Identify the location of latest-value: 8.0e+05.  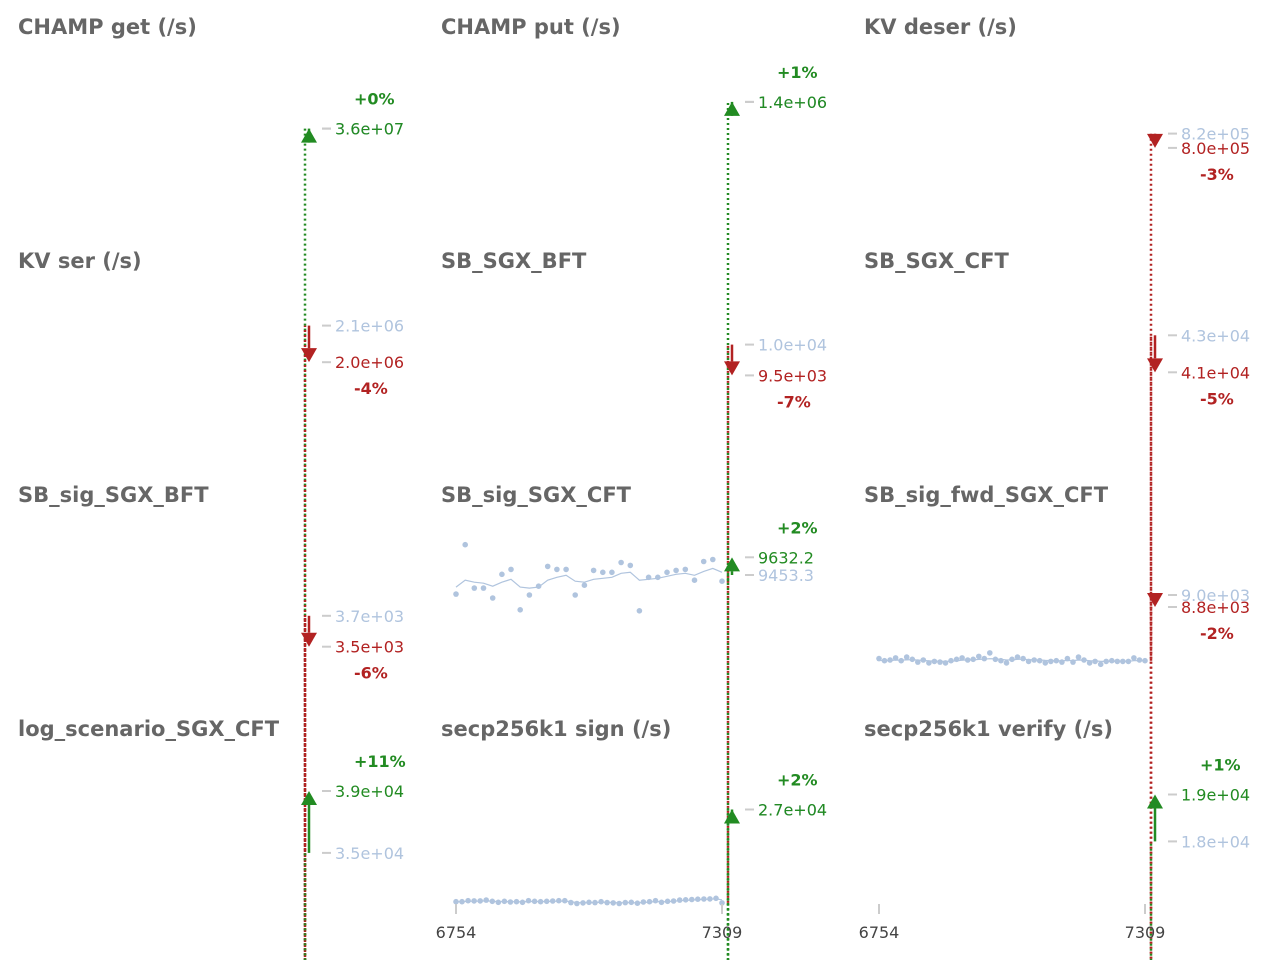
(1215, 148).